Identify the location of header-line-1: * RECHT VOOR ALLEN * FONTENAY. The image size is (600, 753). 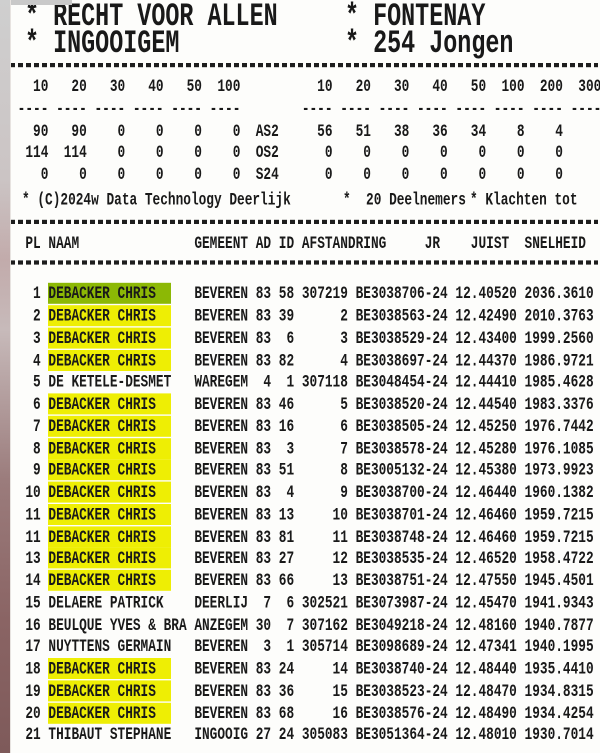
(300, 18).